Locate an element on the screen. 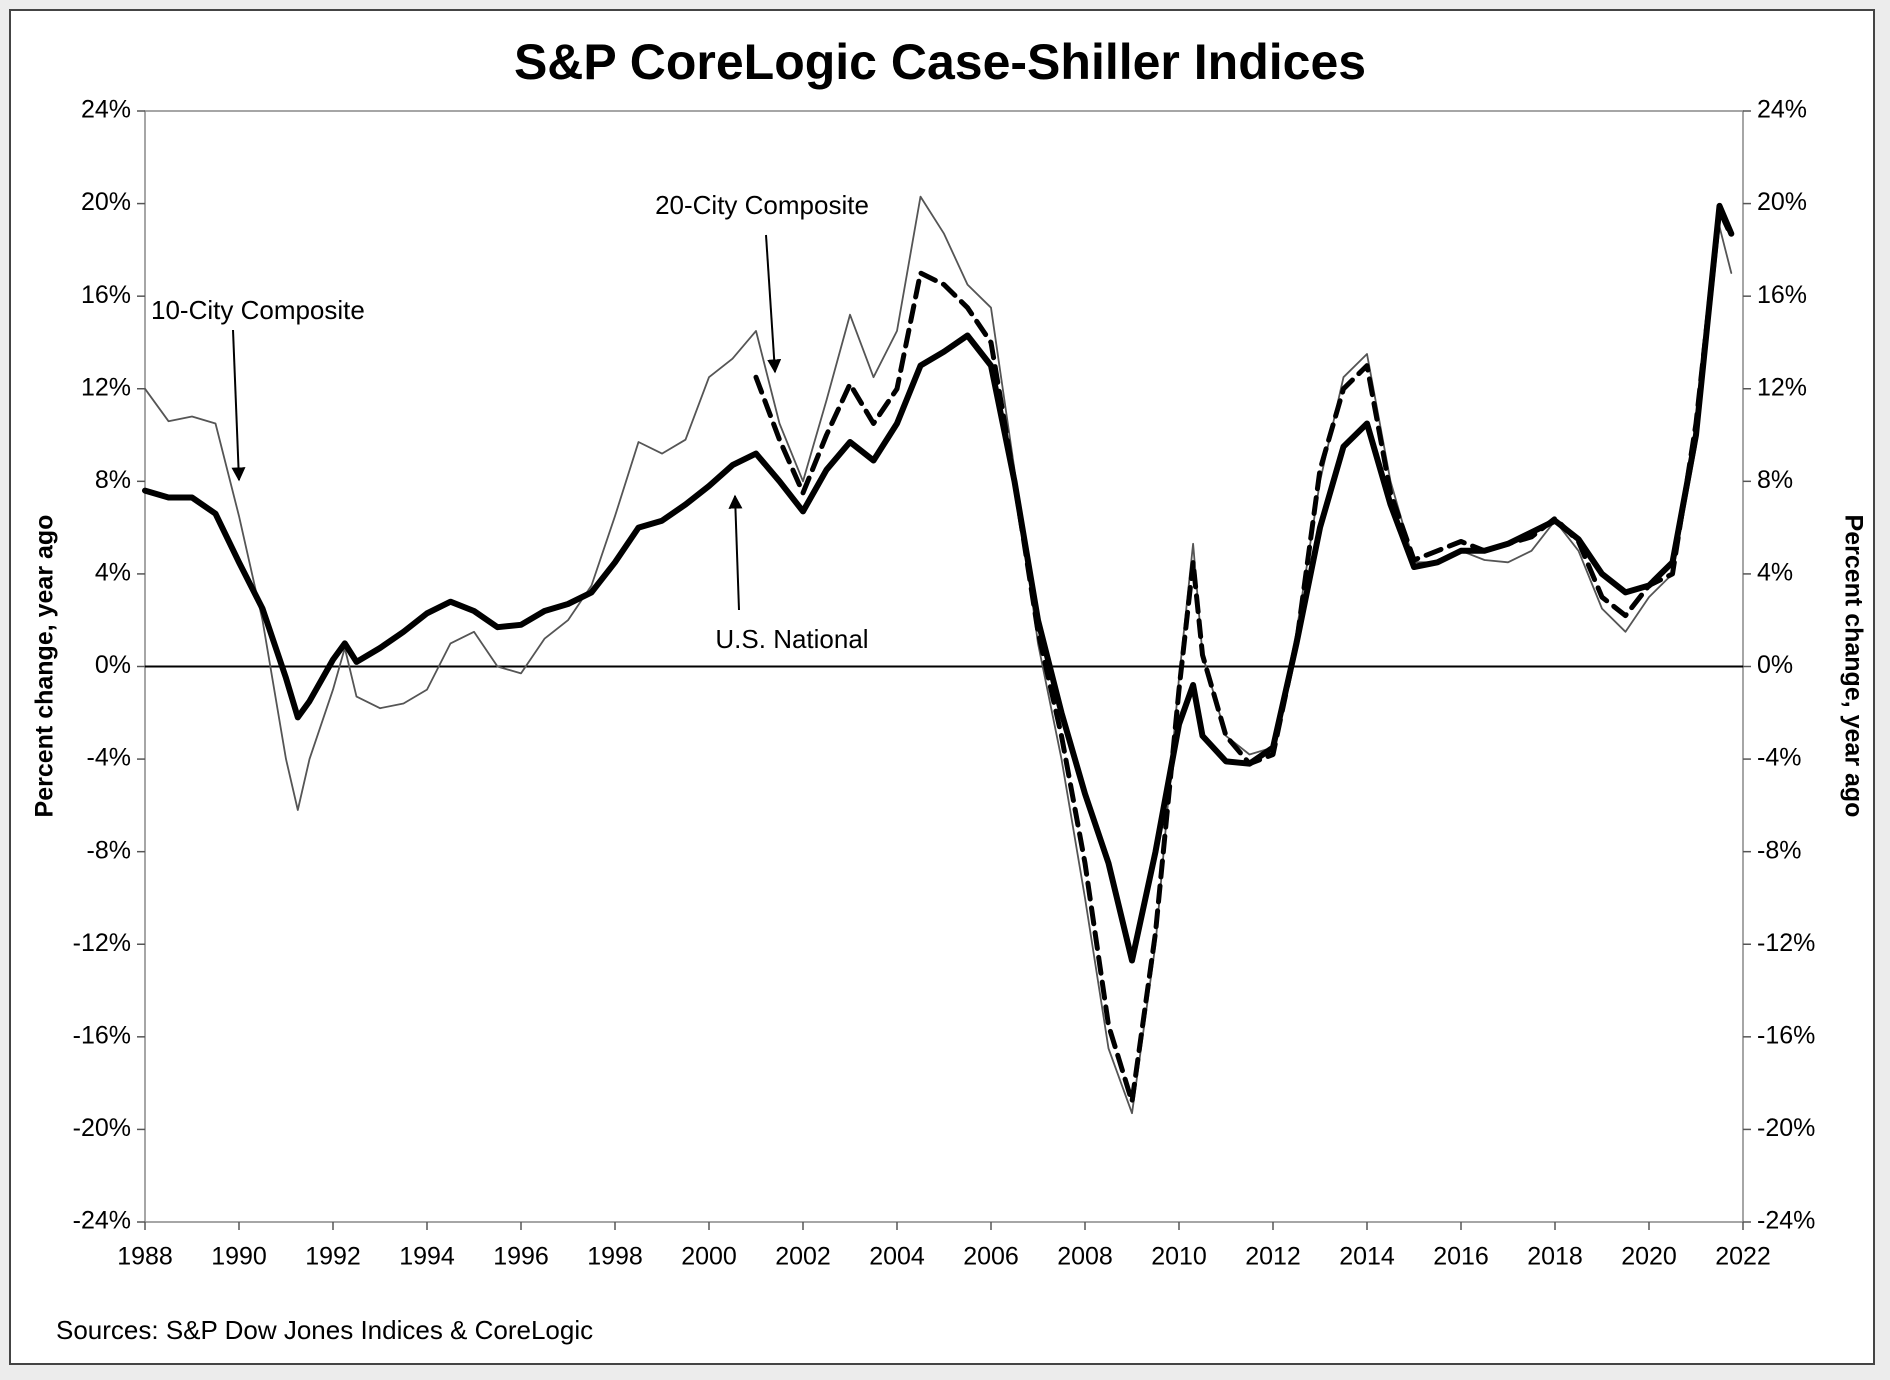 The width and height of the screenshot is (1890, 1380). y-axis-title: Percent change, year ago is located at coordinates (45, 666).